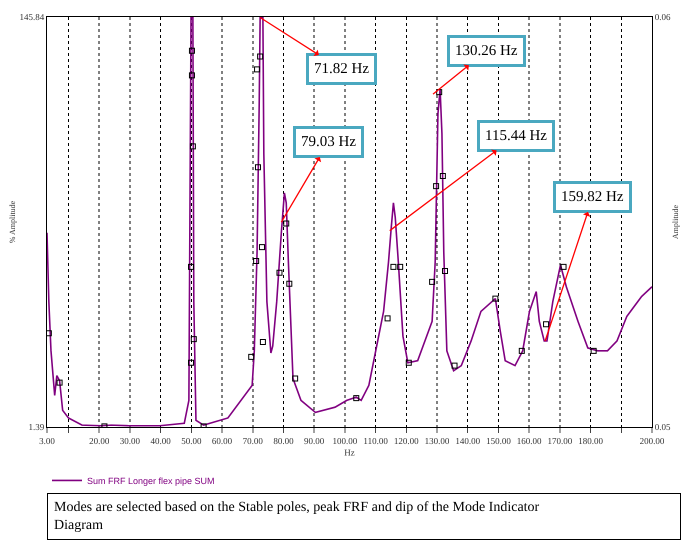 Image resolution: width=691 pixels, height=548 pixels. Describe the element at coordinates (151, 481) in the screenshot. I see `legend-label: Sum FRF Longer flex pipe SUM` at that location.